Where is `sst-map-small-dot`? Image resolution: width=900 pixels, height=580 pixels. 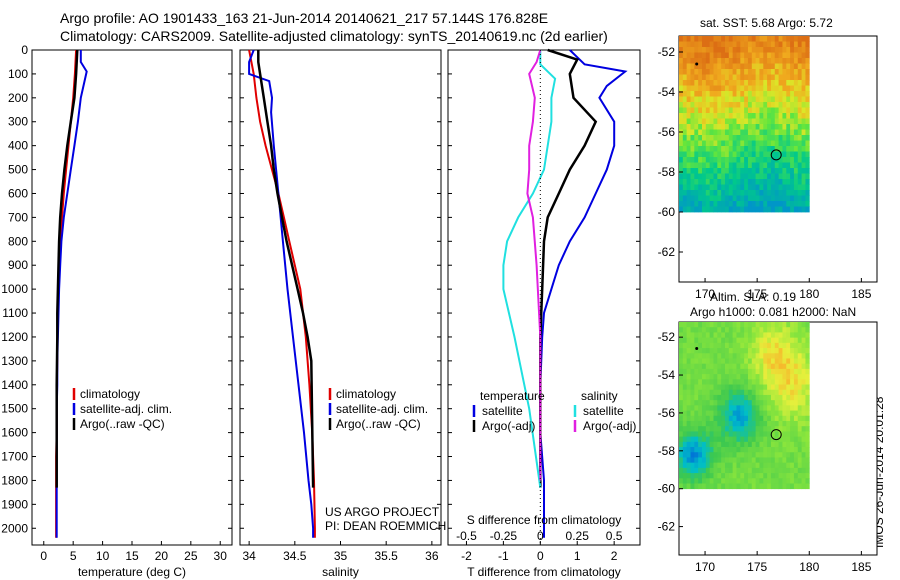
sst-map-small-dot is located at coordinates (697, 64).